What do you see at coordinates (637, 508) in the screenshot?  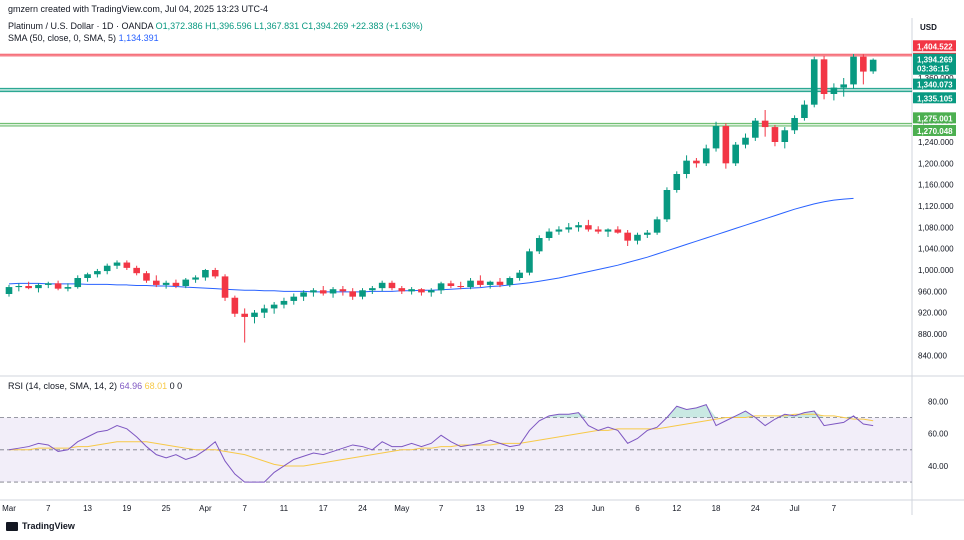 I see `date-tick-label: 6` at bounding box center [637, 508].